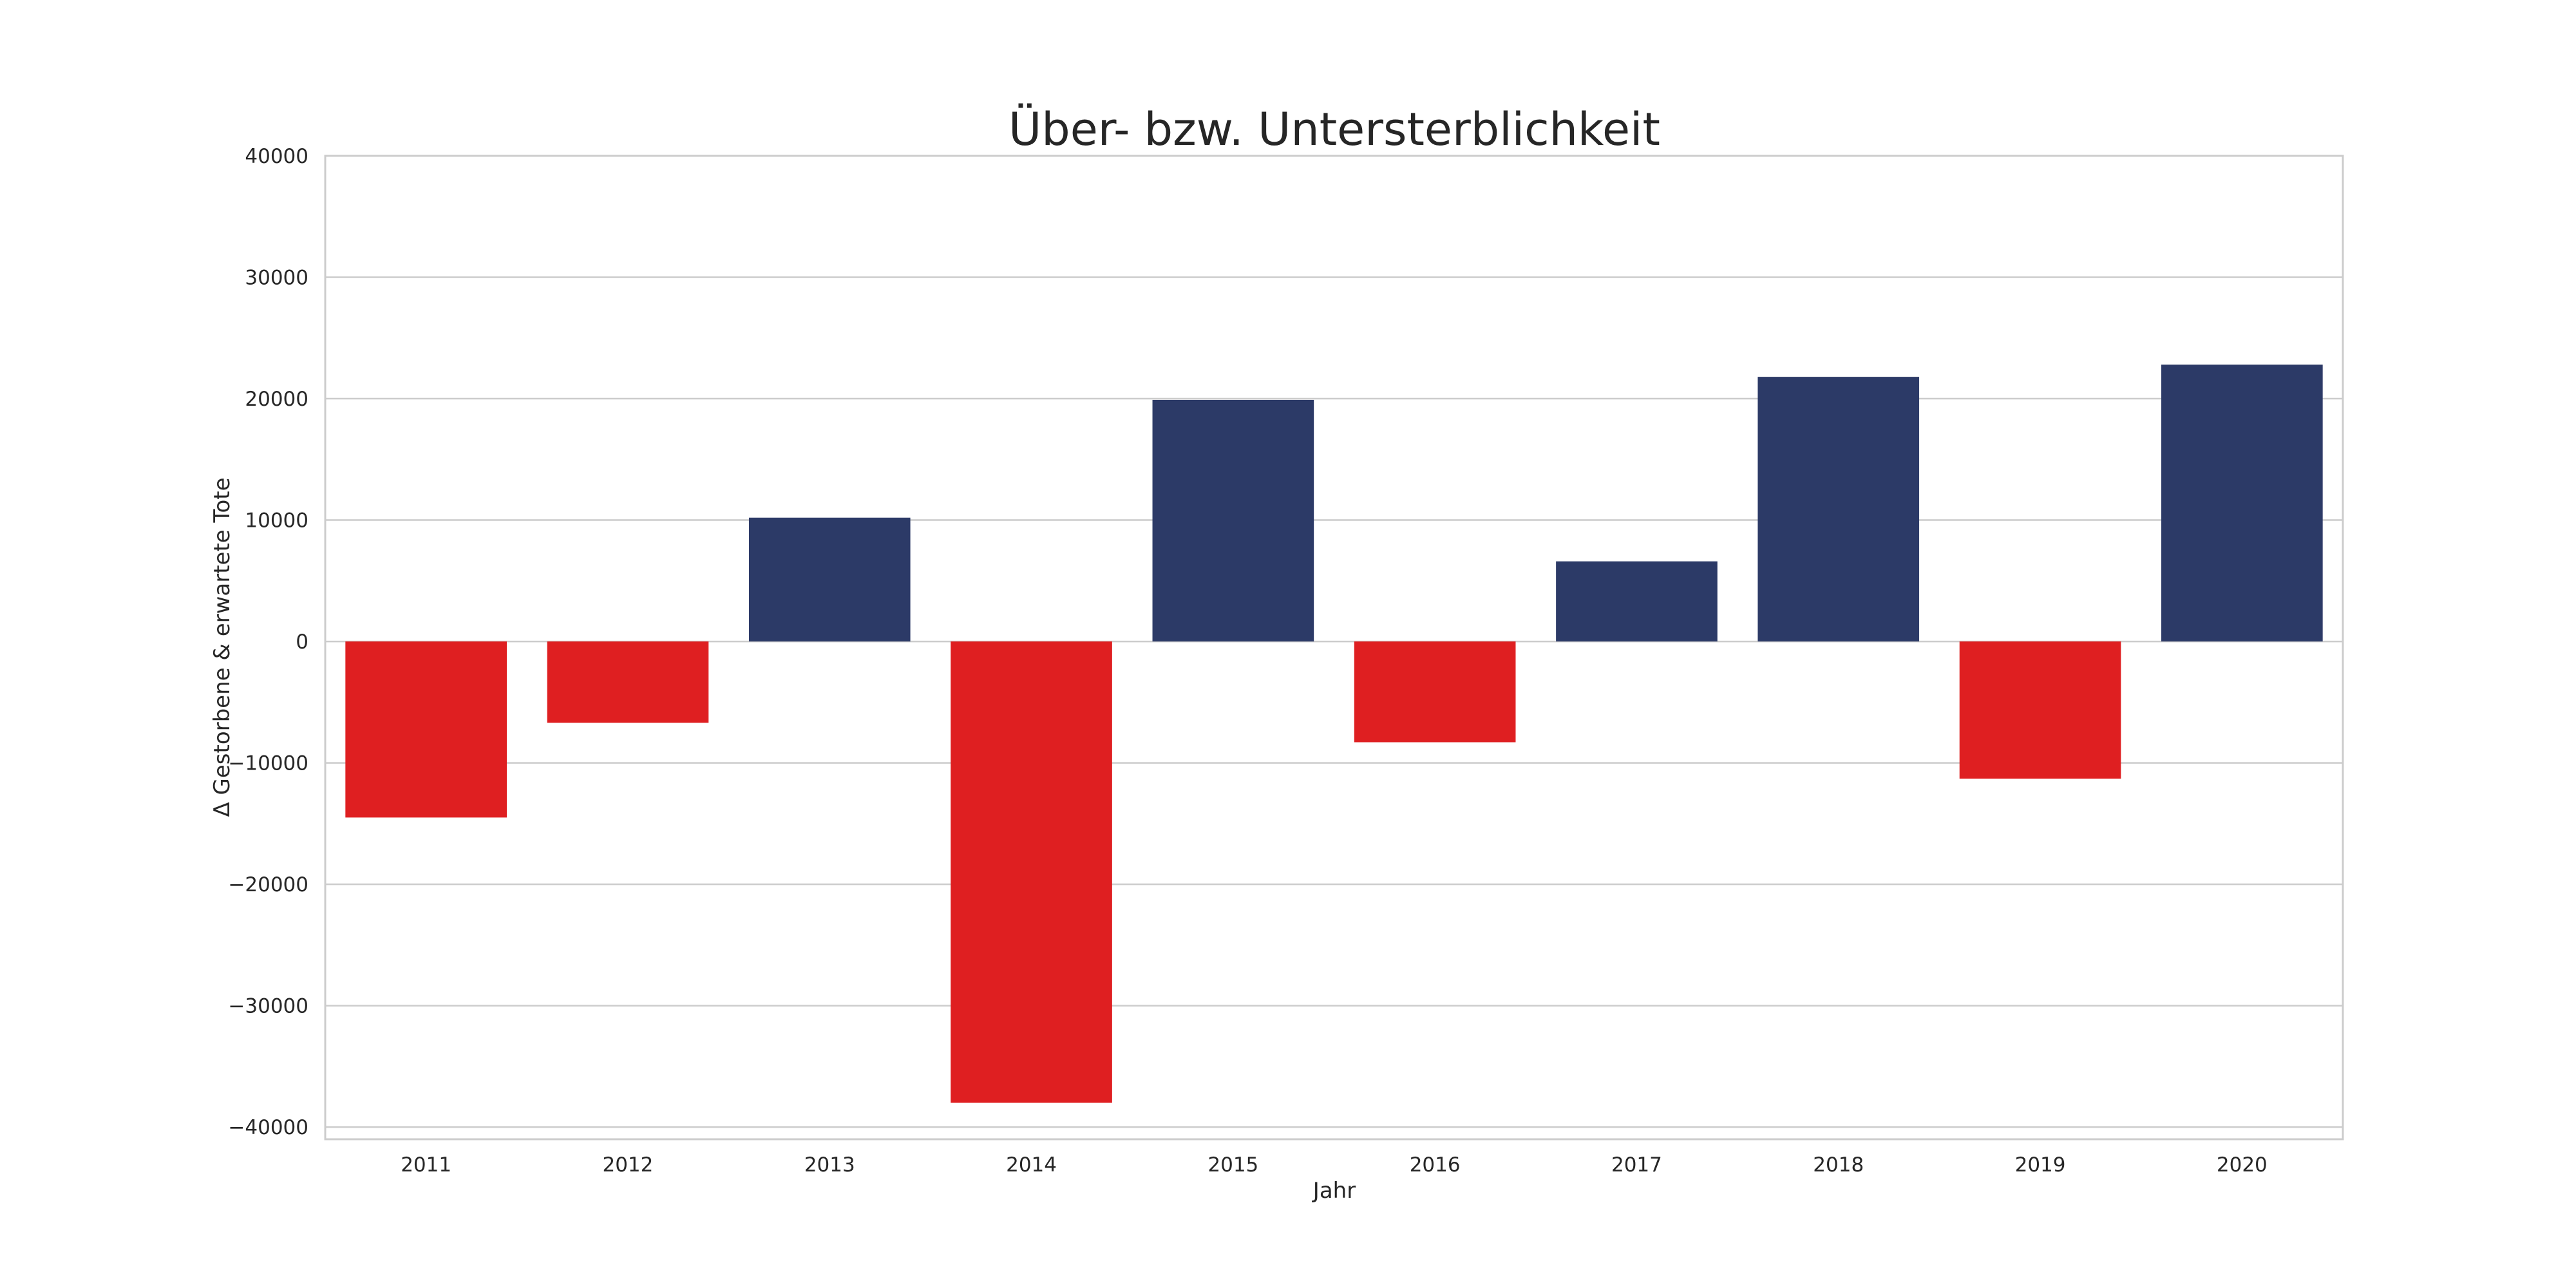 This screenshot has height=1288, width=2576. Describe the element at coordinates (426, 1165) in the screenshot. I see `x-tick-label: 2011` at that location.